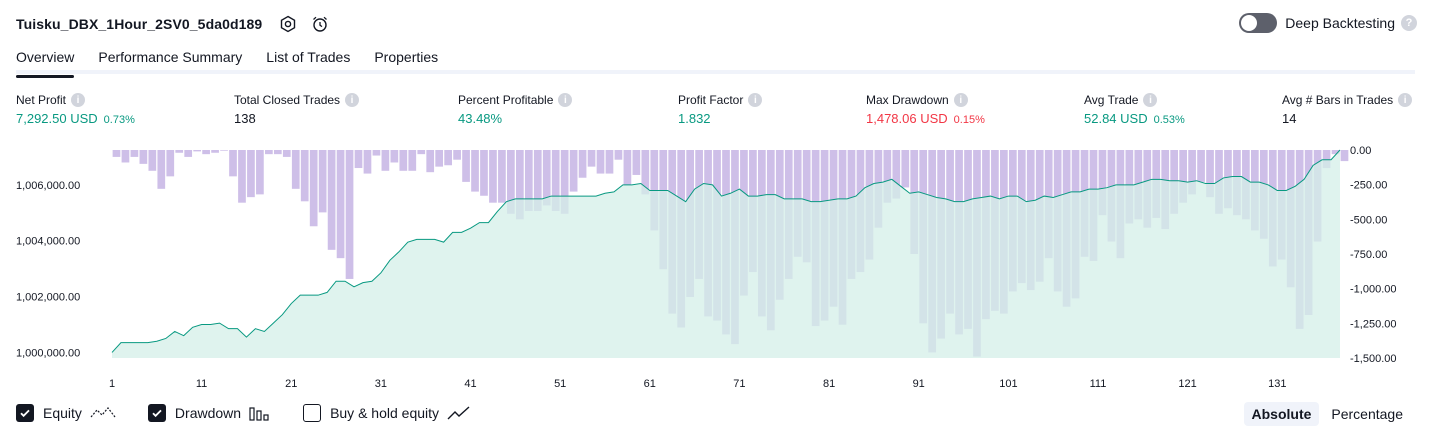  Describe the element at coordinates (1008, 384) in the screenshot. I see `x-tick-label: 101` at that location.